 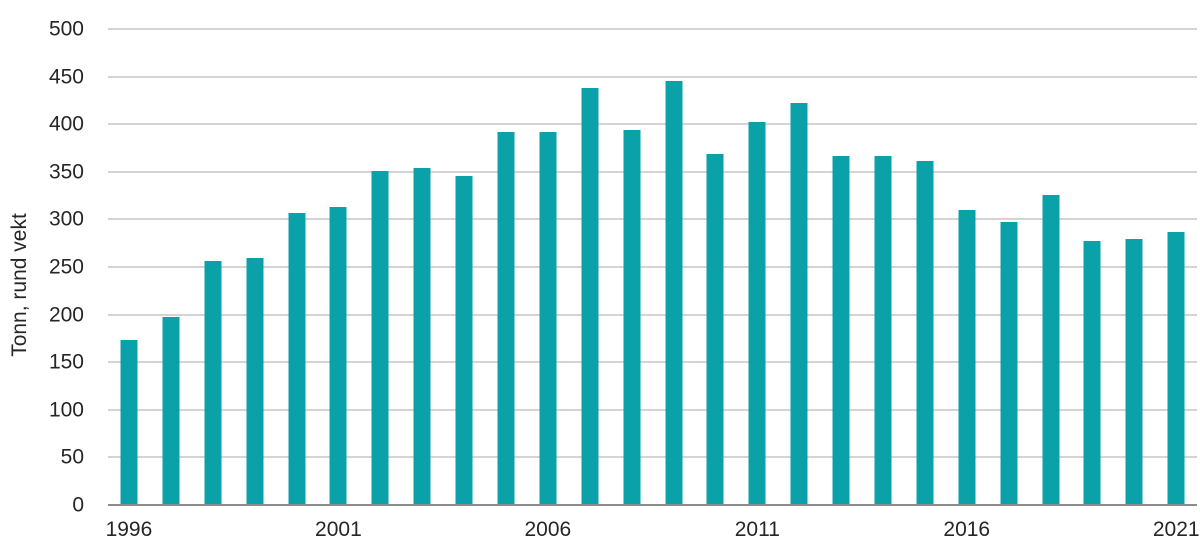 I want to click on x-tick-label: 2011, so click(x=757, y=529).